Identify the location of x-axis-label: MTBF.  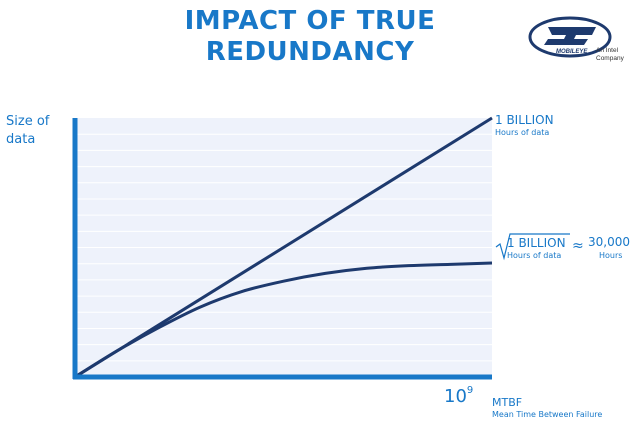
(507, 402).